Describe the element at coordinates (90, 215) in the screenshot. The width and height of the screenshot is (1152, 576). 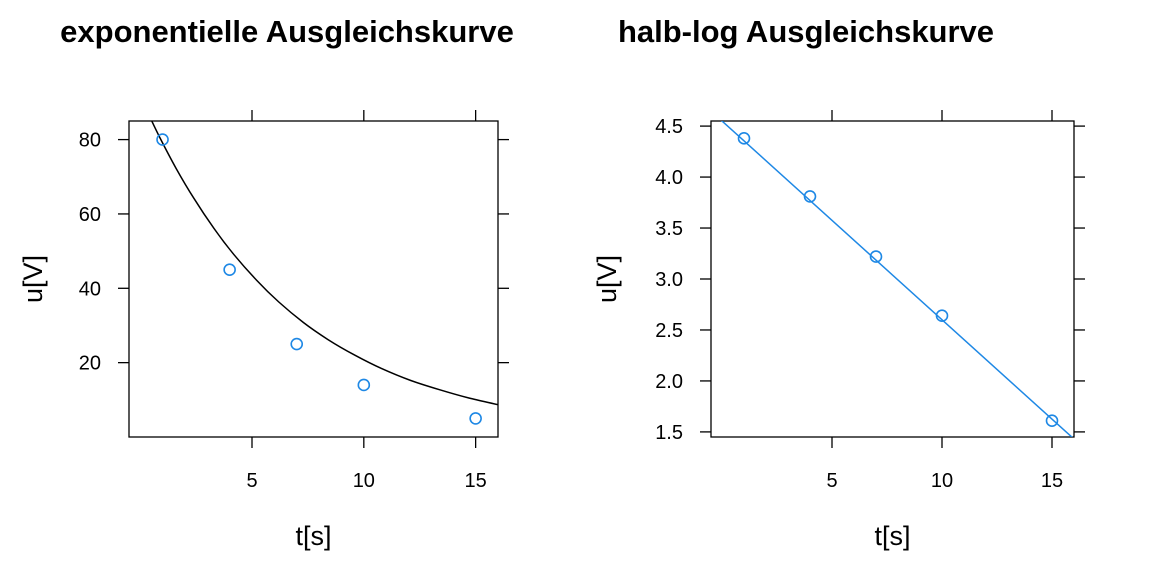
I see `y-tick-label: 60` at that location.